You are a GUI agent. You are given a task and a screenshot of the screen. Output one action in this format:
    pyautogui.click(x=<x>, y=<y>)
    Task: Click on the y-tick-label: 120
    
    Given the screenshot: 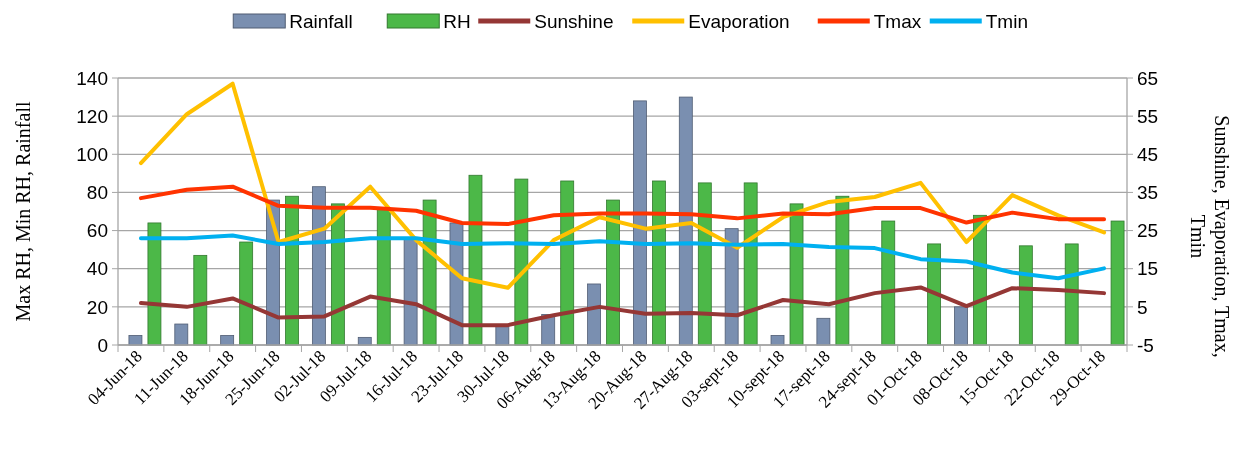 What is the action you would take?
    pyautogui.click(x=92, y=116)
    